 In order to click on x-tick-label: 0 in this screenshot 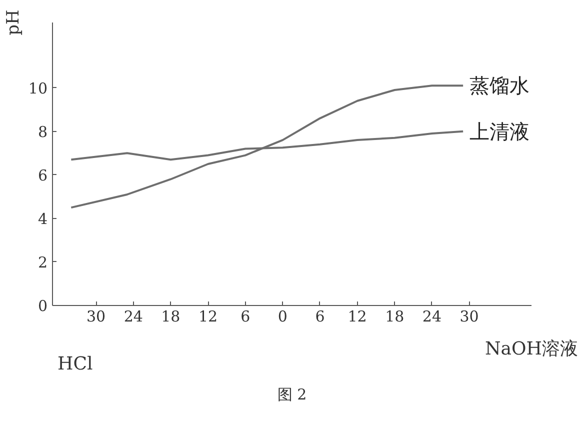, I will do `click(283, 317)`.